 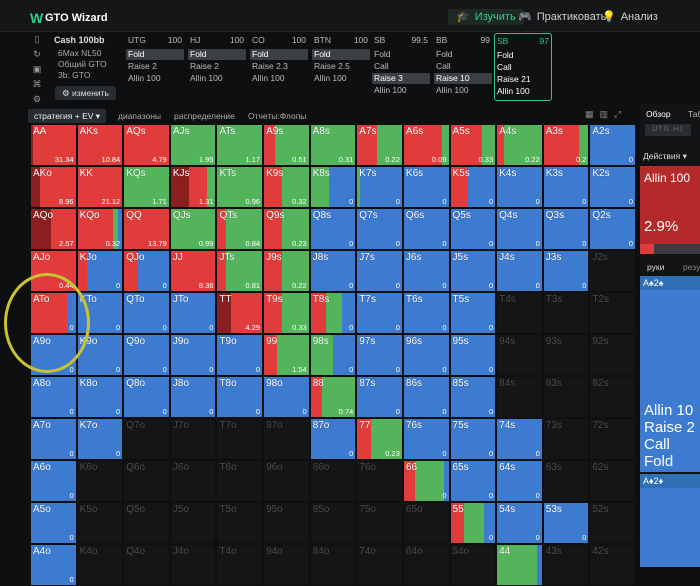 What do you see at coordinates (204, 116) in the screenshot?
I see `tab-distribution: распределение` at bounding box center [204, 116].